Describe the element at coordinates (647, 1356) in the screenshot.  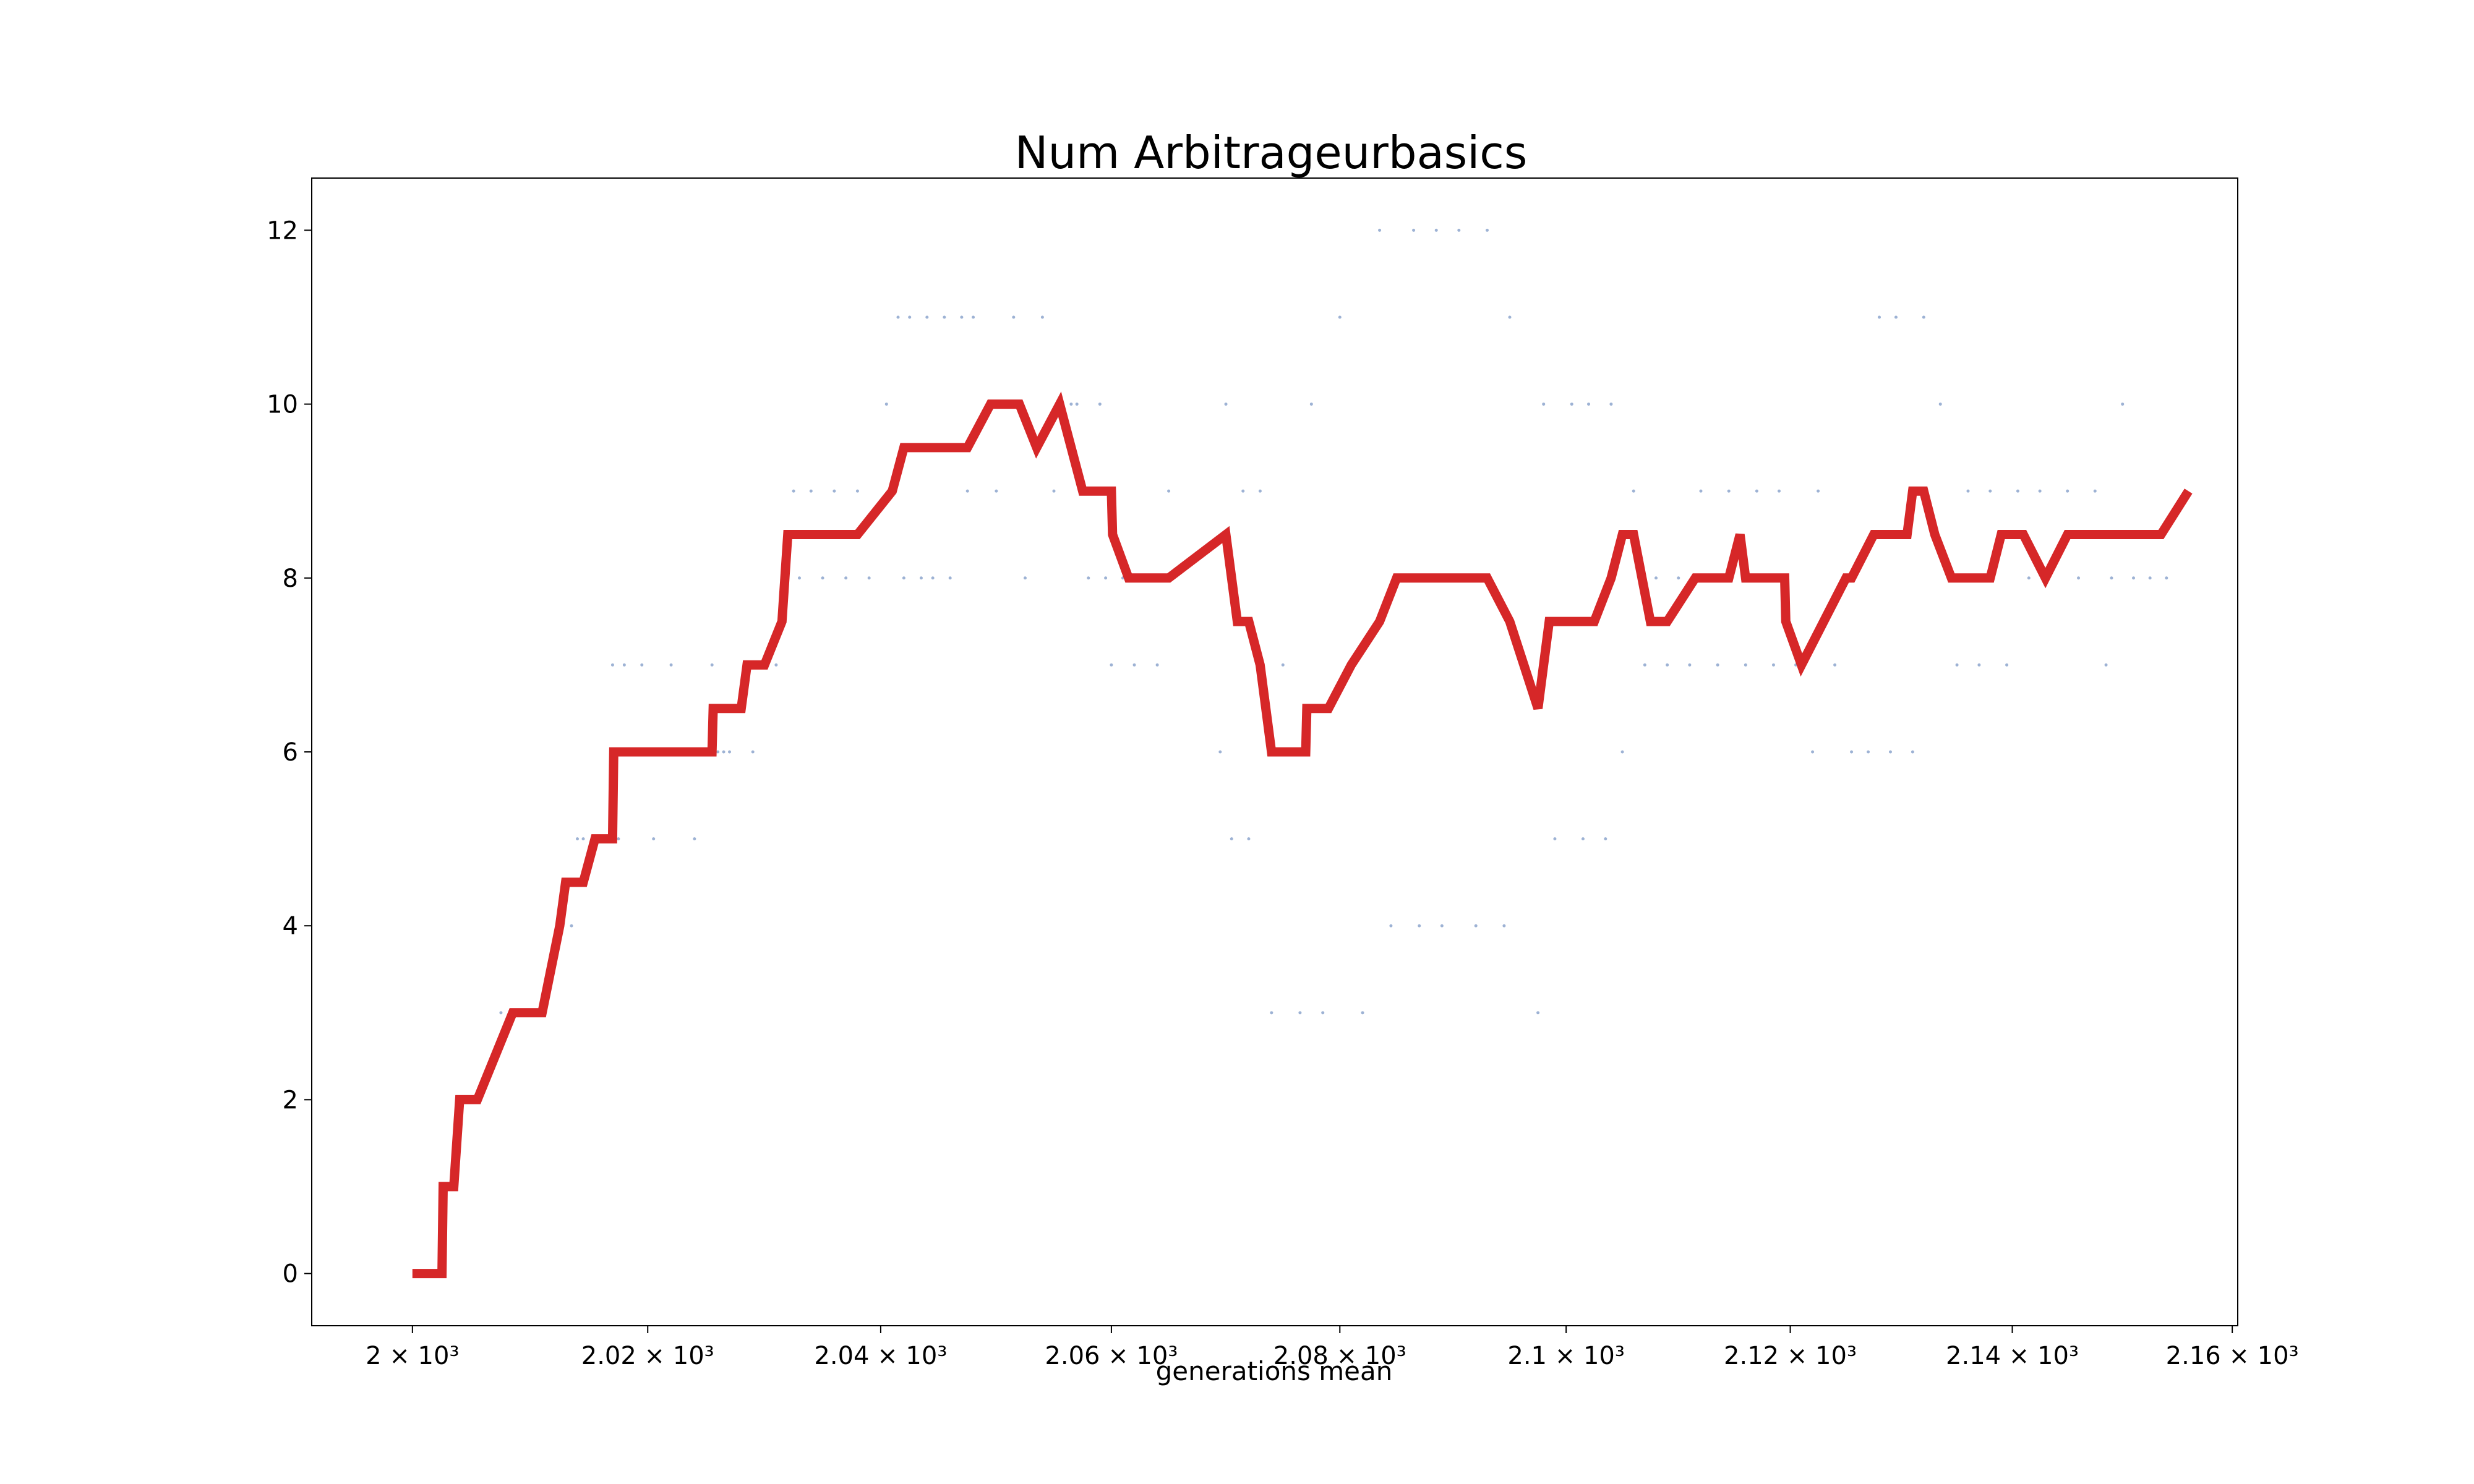
I see `x-tick-label: 2.02 × 10³` at that location.